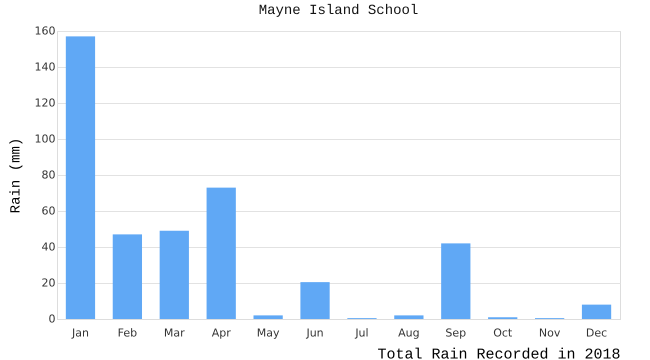 Image resolution: width=650 pixels, height=360 pixels. Describe the element at coordinates (52, 319) in the screenshot. I see `y-tick-label: 0` at that location.